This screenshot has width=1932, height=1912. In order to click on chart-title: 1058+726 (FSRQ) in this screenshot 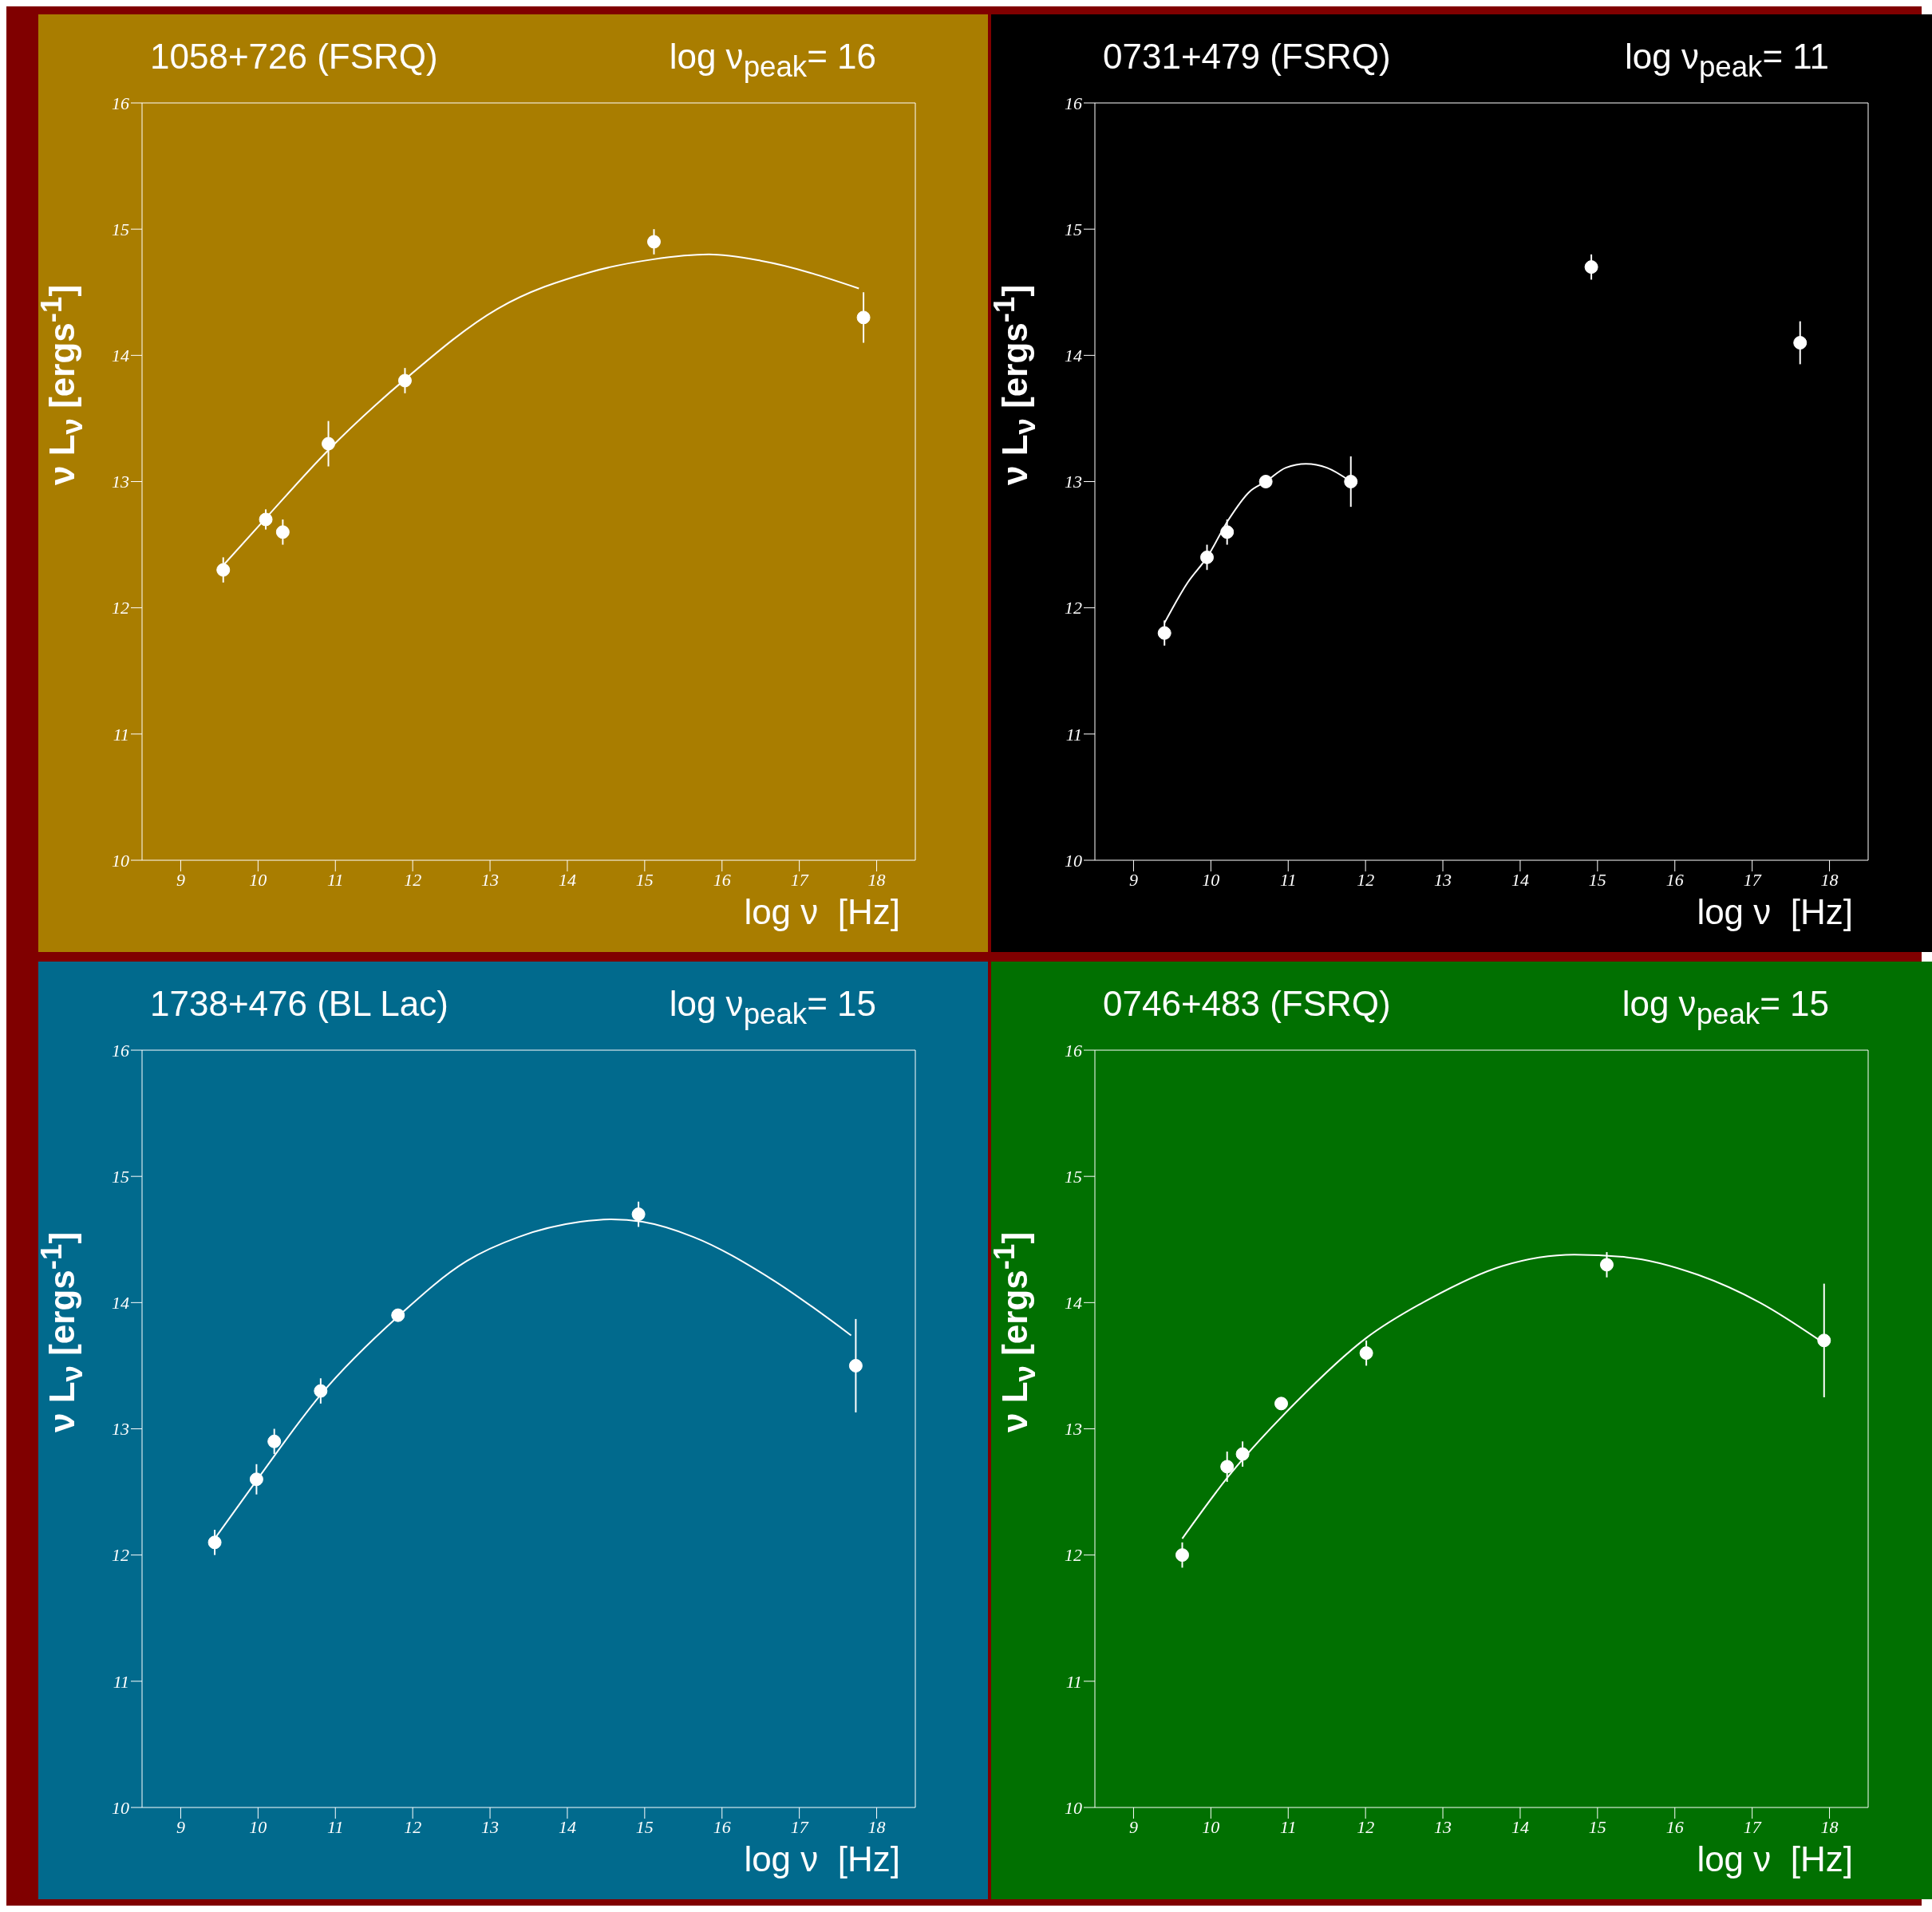, I will do `click(294, 57)`.